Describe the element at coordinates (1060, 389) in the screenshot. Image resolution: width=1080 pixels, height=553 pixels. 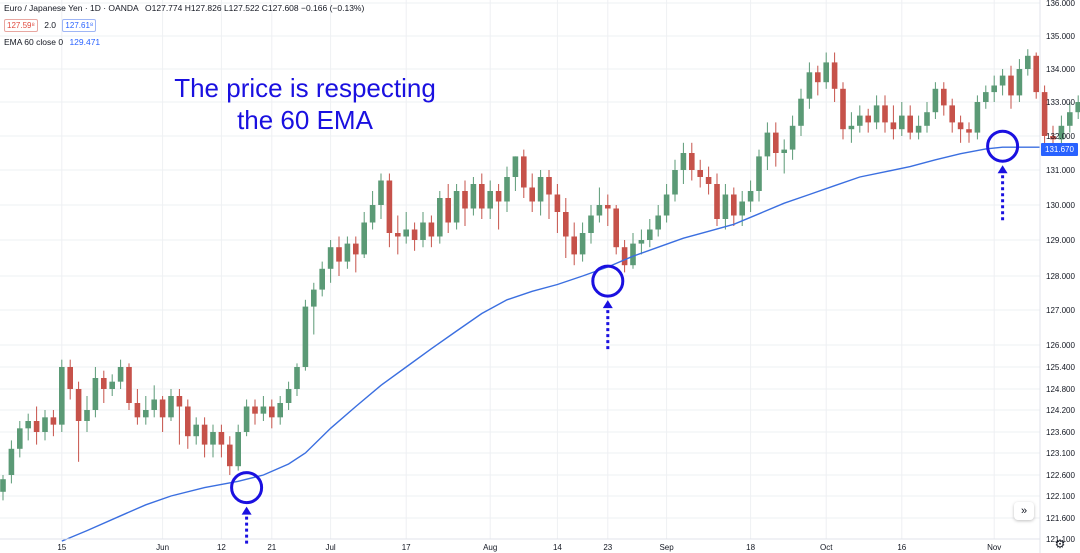
I see `price-tick-label: 124.800` at that location.